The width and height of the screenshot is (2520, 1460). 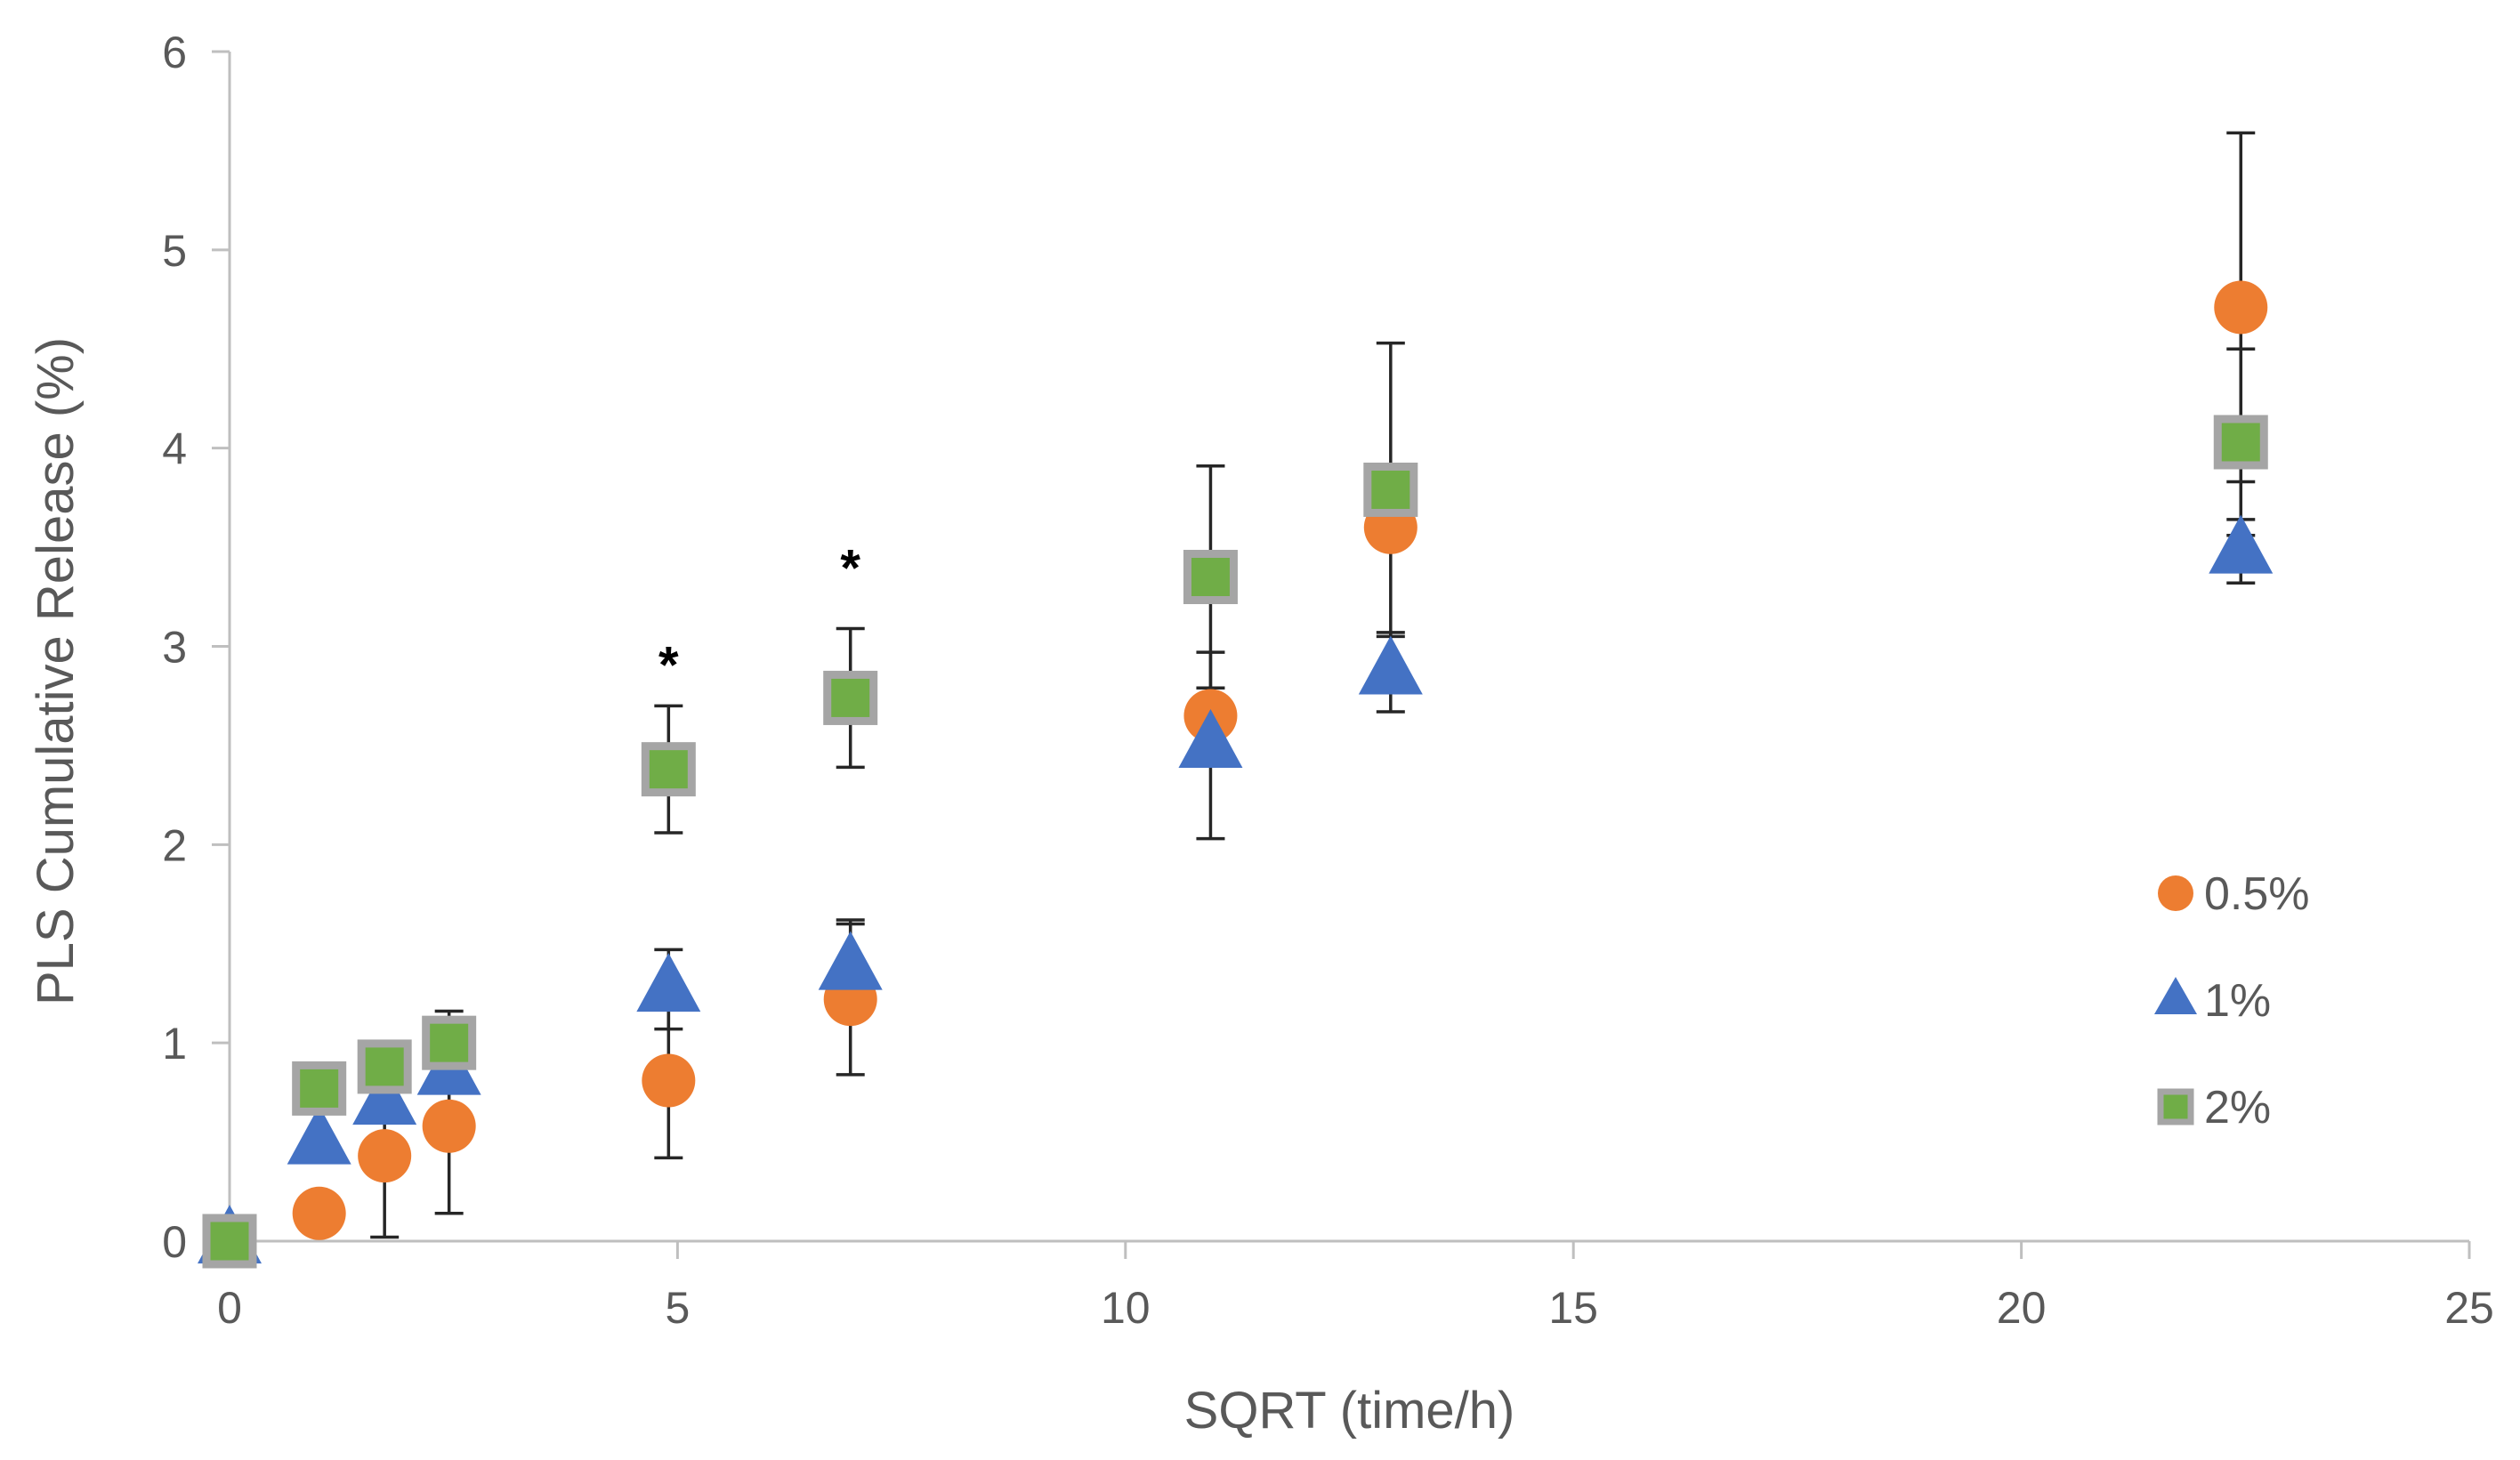 I want to click on y-tick-label: 5, so click(x=174, y=251).